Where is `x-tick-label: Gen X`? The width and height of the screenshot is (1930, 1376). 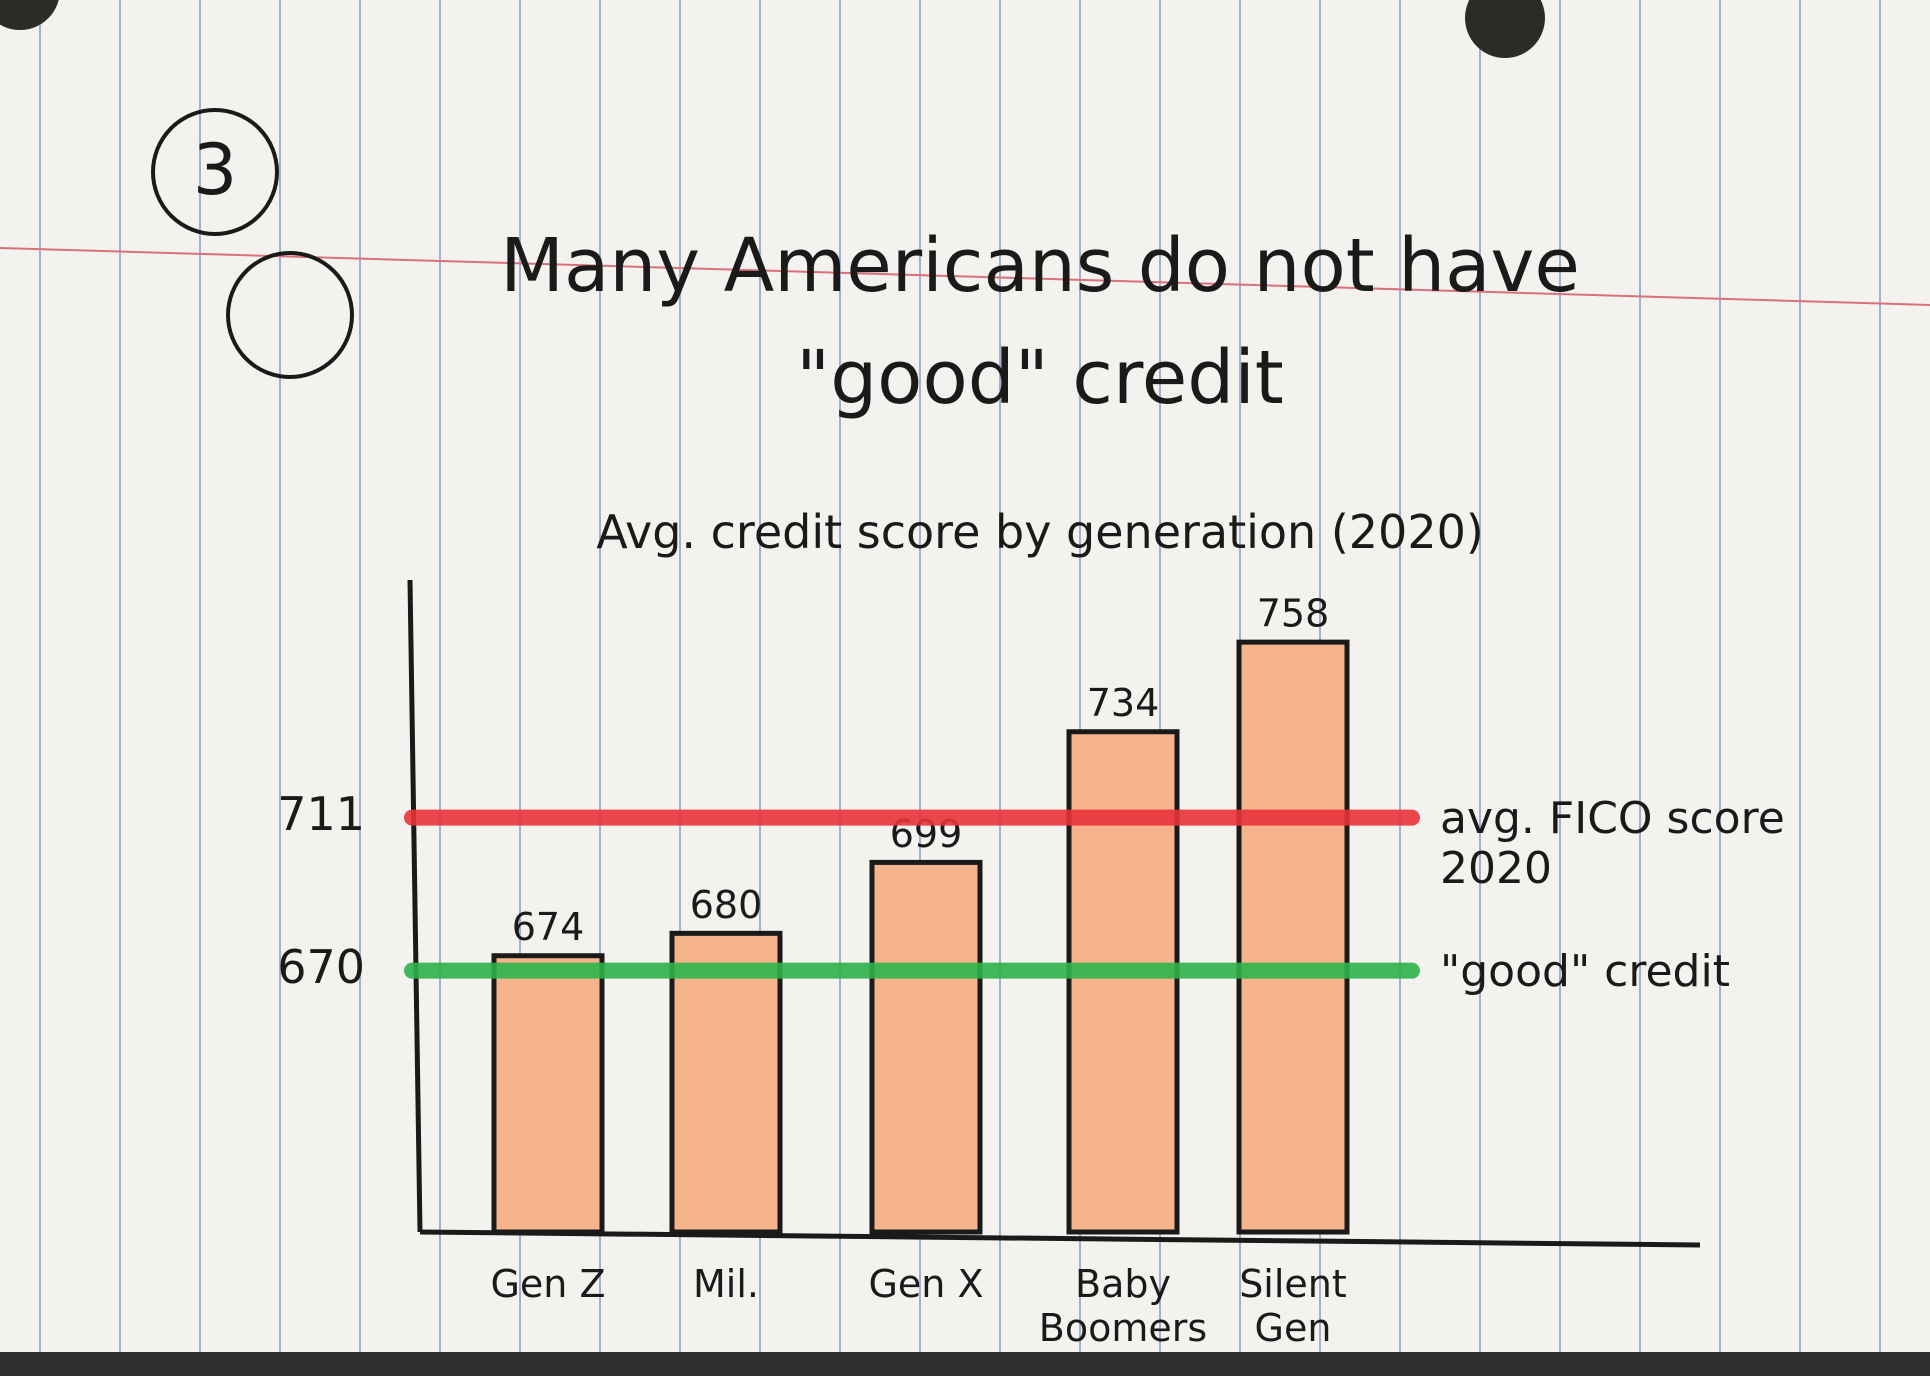 x-tick-label: Gen X is located at coordinates (926, 1284).